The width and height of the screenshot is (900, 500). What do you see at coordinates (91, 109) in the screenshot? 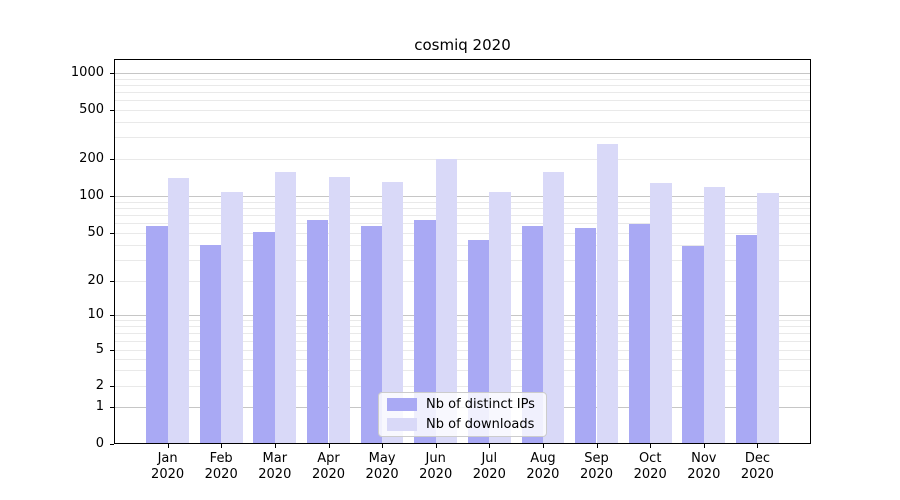
I see `y-tick-label: 500` at bounding box center [91, 109].